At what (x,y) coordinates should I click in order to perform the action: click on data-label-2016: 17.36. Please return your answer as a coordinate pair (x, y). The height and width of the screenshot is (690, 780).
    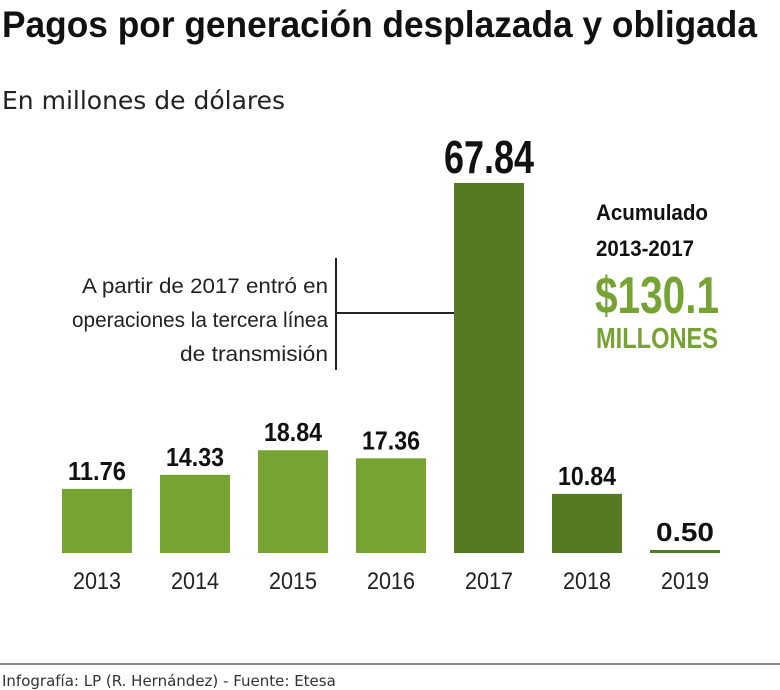
    Looking at the image, I should click on (391, 440).